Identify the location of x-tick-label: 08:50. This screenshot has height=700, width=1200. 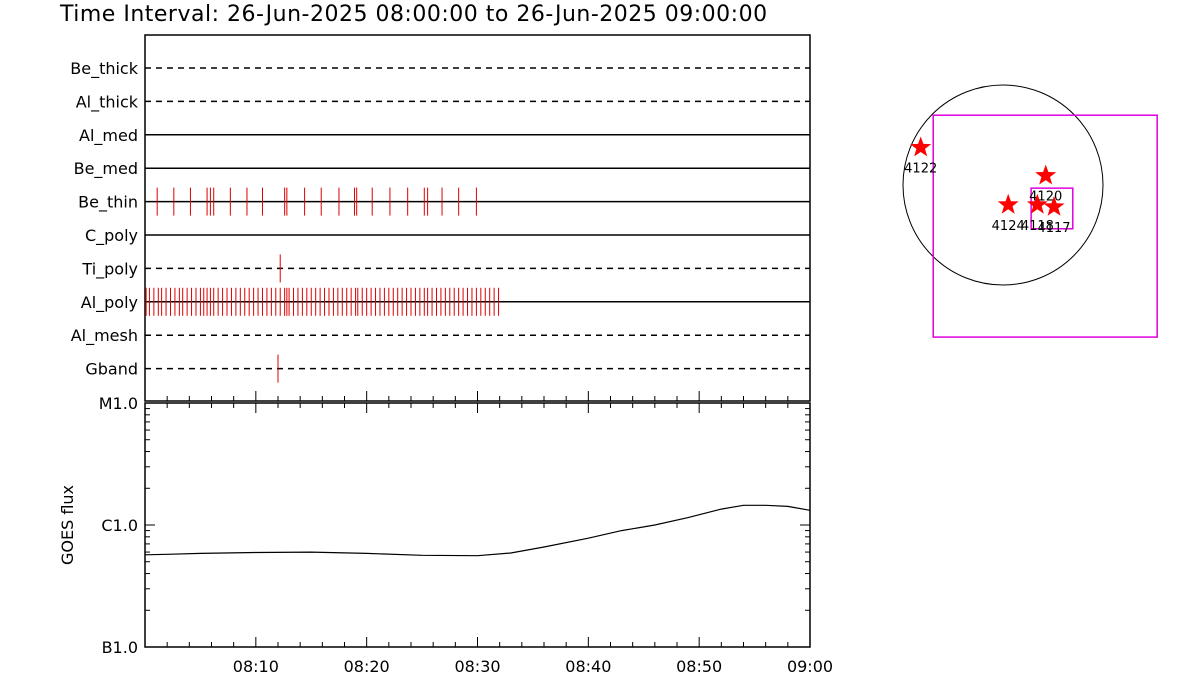
(699, 666).